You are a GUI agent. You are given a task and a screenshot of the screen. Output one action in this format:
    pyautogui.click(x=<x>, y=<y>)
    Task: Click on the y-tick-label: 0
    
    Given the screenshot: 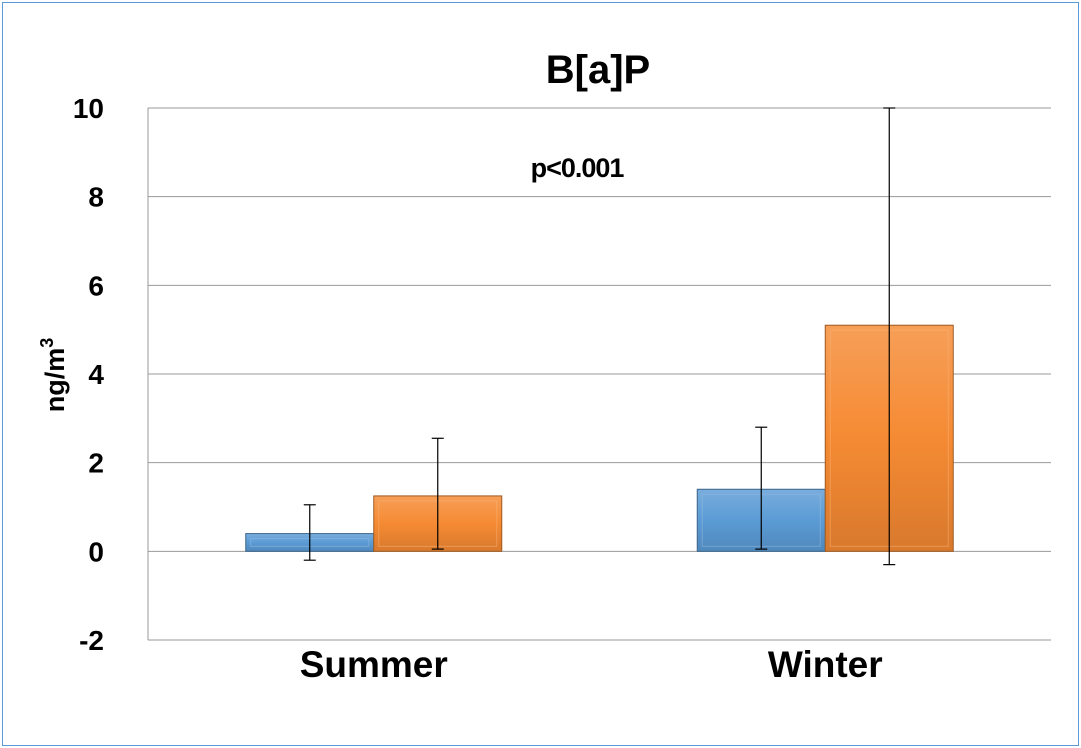 What is the action you would take?
    pyautogui.click(x=96, y=551)
    